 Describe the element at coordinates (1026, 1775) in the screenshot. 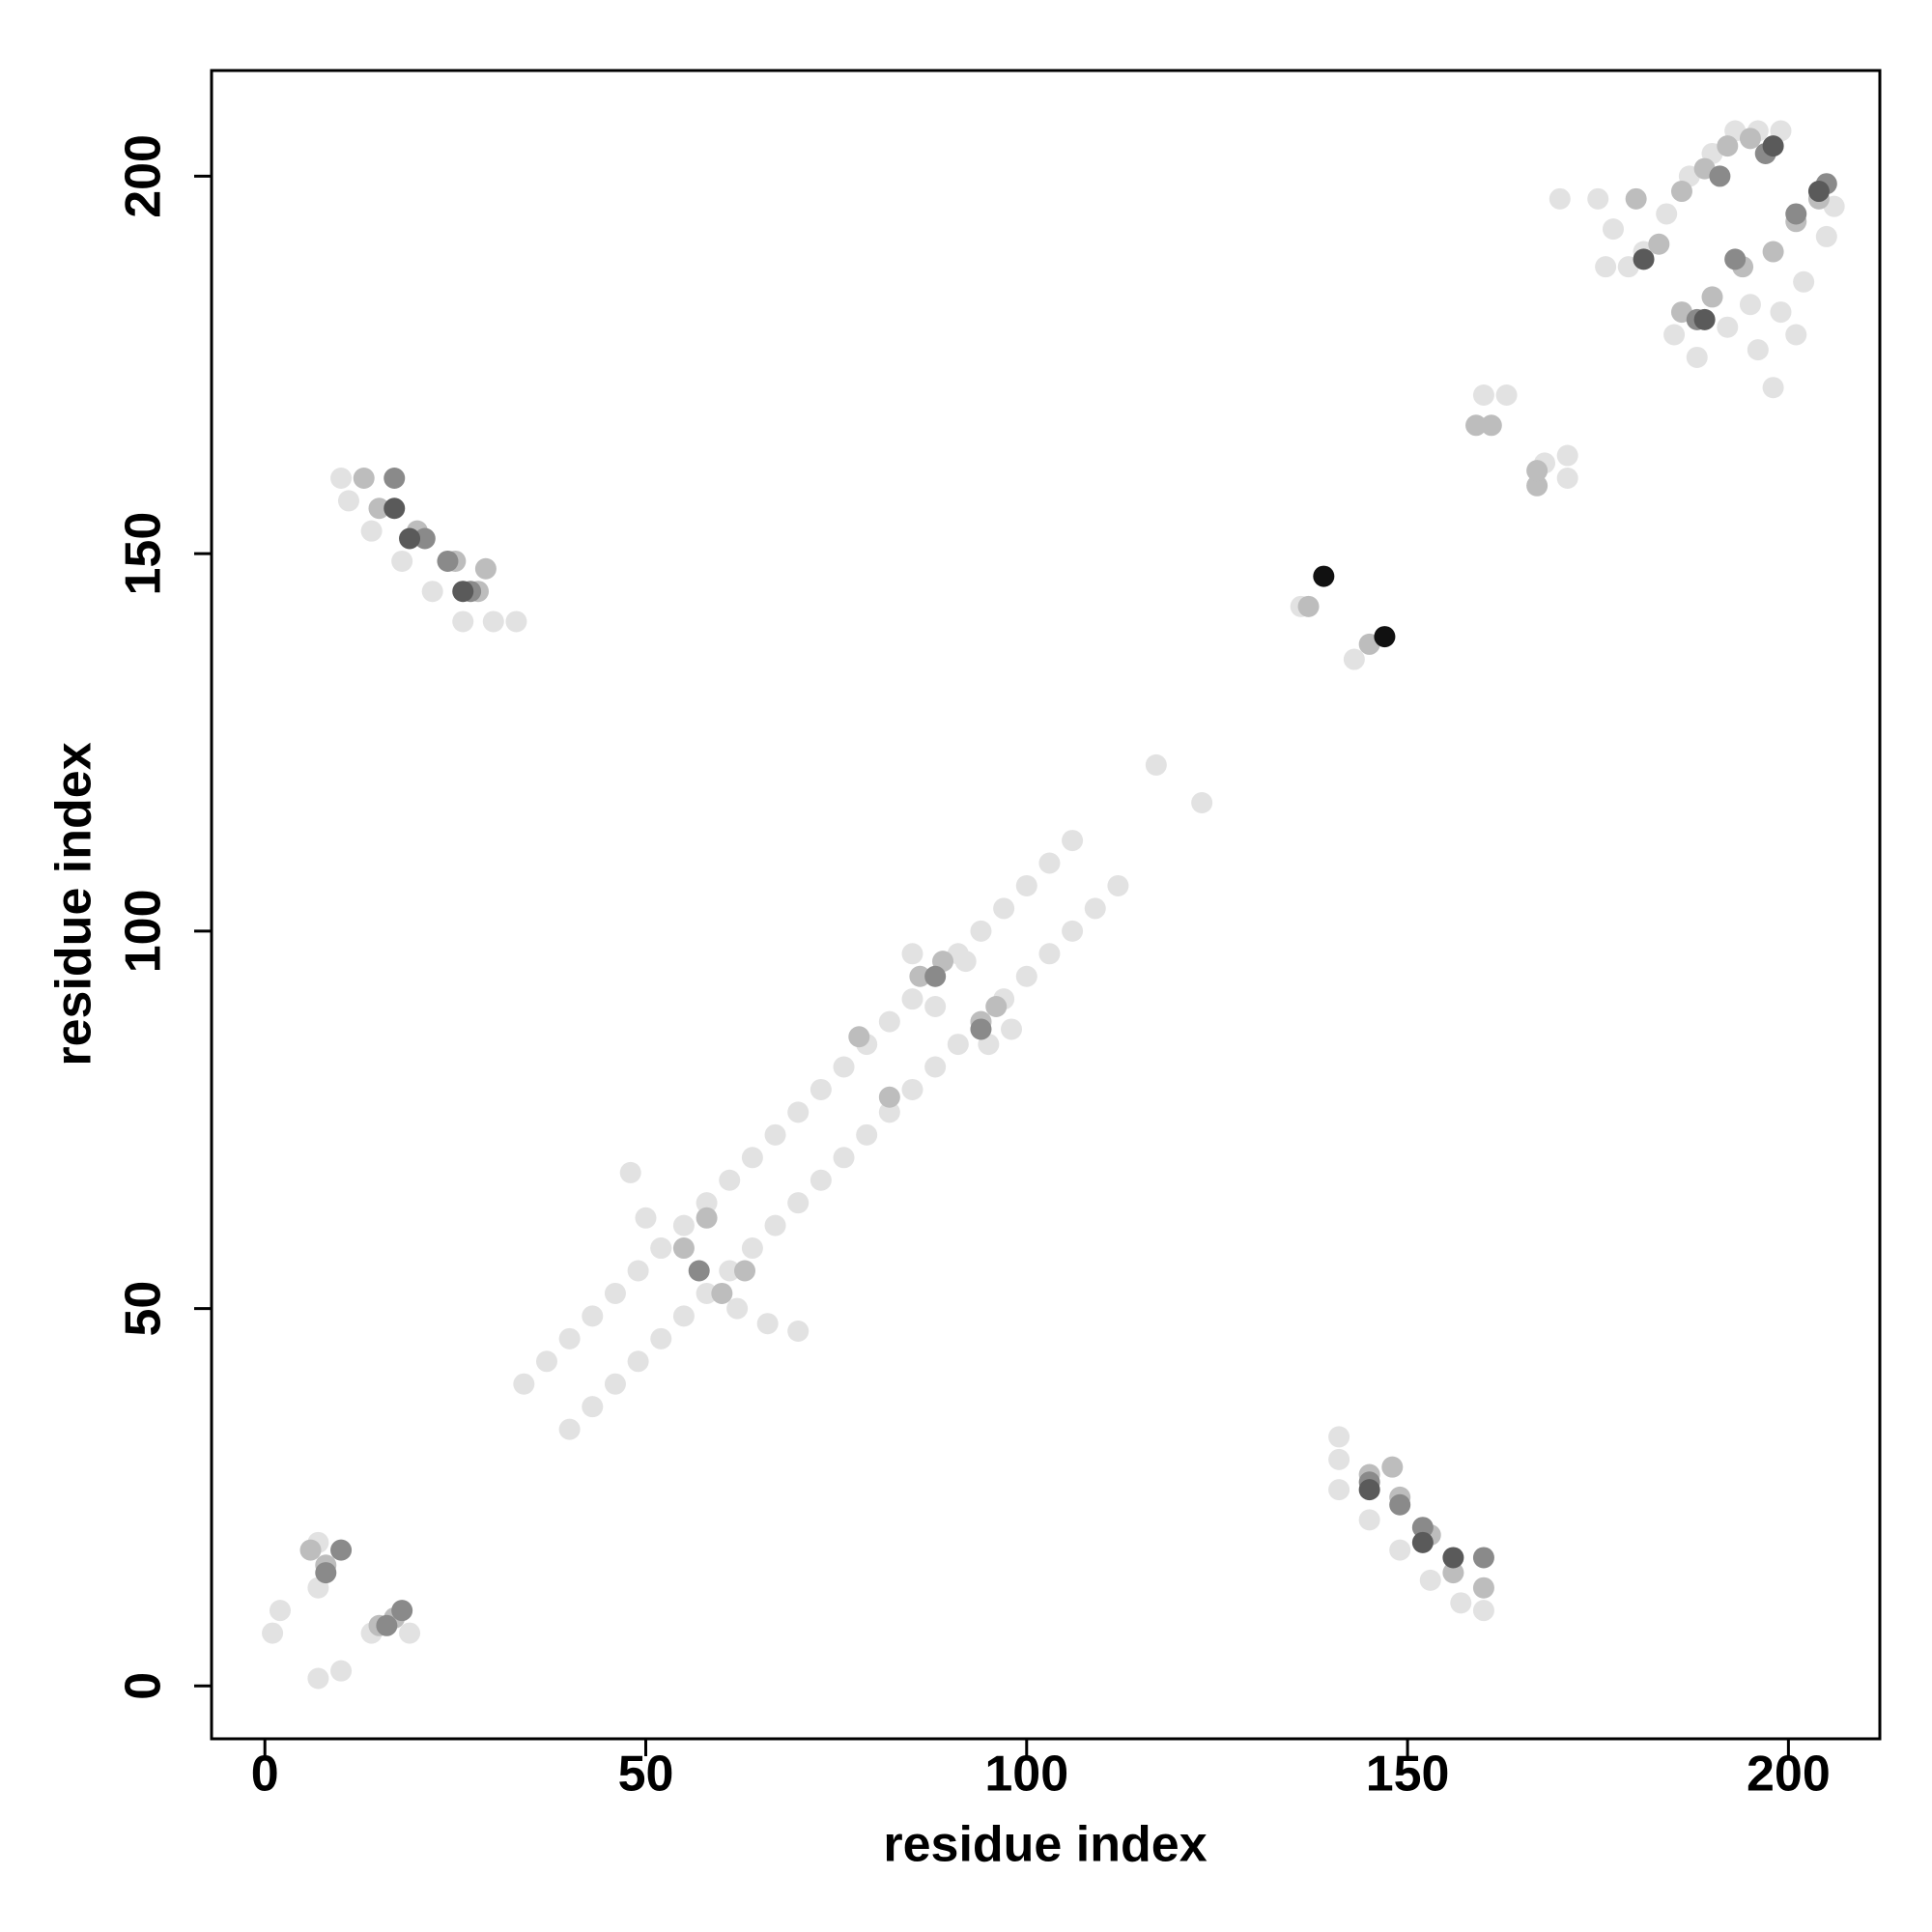

I see `x-tick-label: 100` at that location.